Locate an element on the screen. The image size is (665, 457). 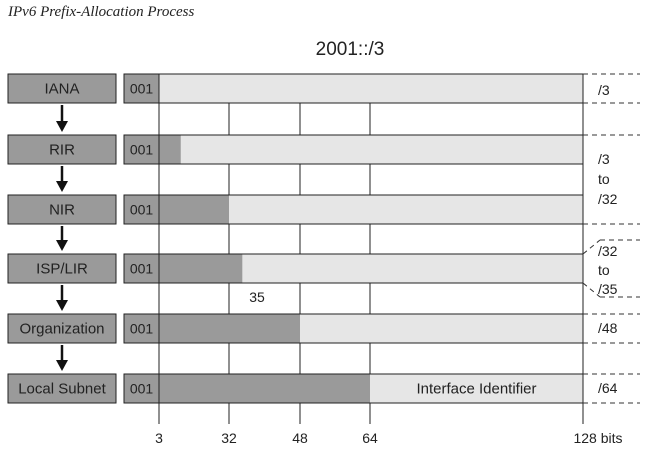
level-box-iana is located at coordinates (62, 88).